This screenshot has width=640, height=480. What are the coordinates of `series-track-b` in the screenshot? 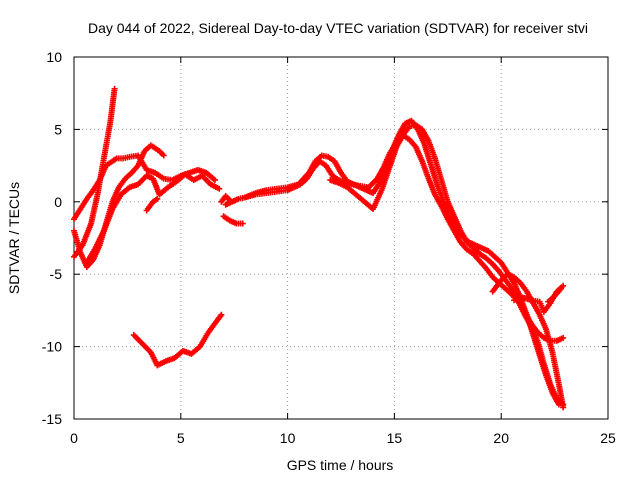 It's located at (94, 172).